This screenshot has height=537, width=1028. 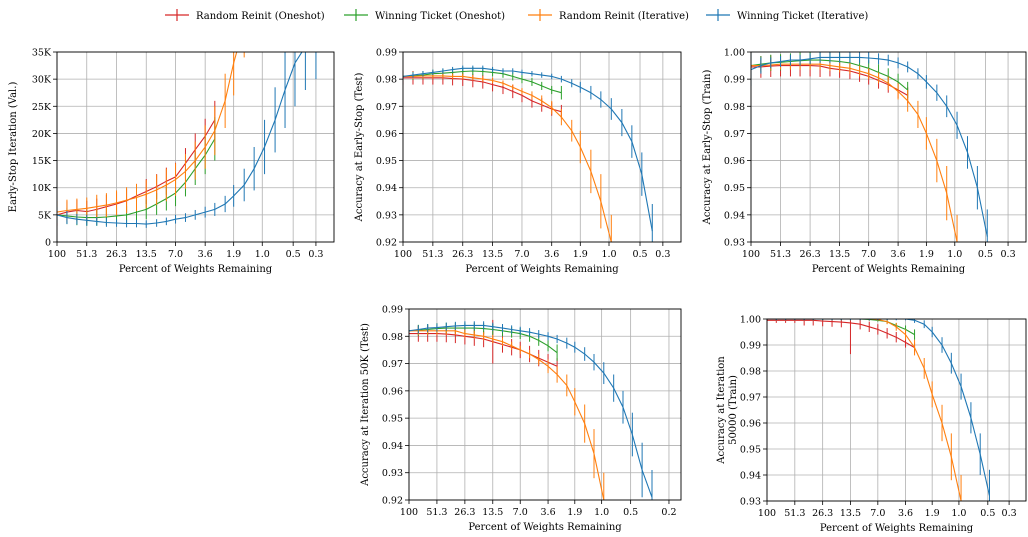 I want to click on y-tick-label: 0, so click(x=48, y=243).